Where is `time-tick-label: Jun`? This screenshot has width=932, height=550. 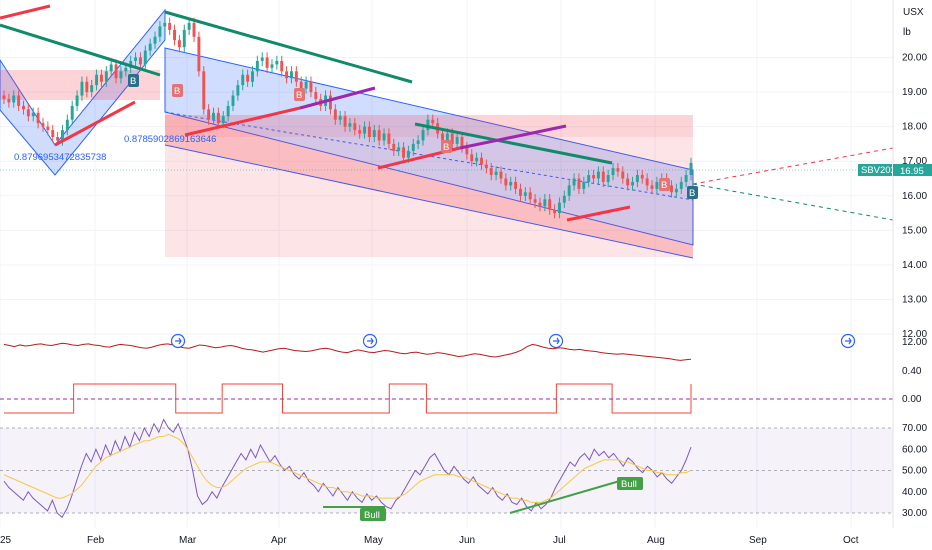 time-tick-label: Jun is located at coordinates (467, 540).